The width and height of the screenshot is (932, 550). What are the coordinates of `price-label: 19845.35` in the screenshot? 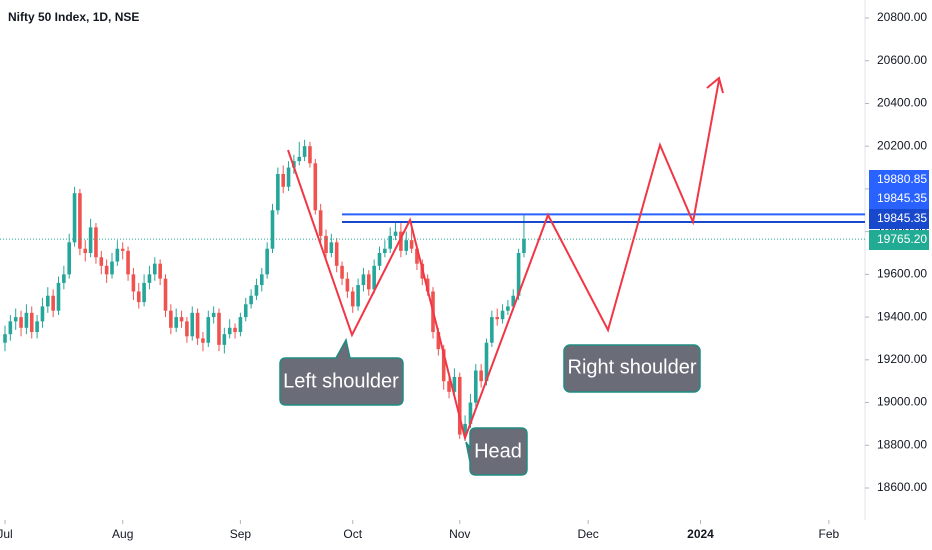 It's located at (902, 218).